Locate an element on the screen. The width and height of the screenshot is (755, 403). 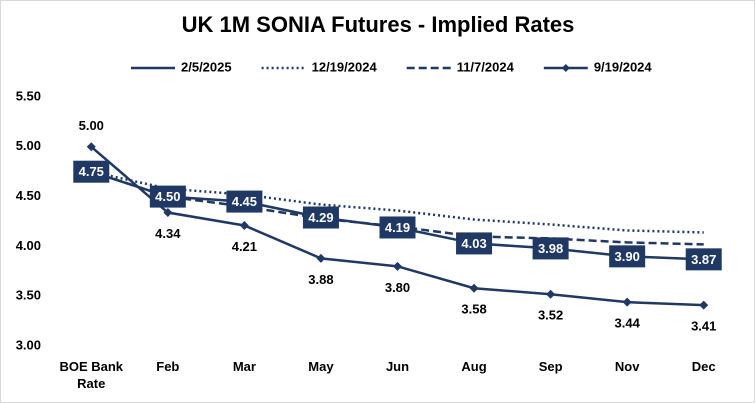
x-tick-label: Feb is located at coordinates (168, 366).